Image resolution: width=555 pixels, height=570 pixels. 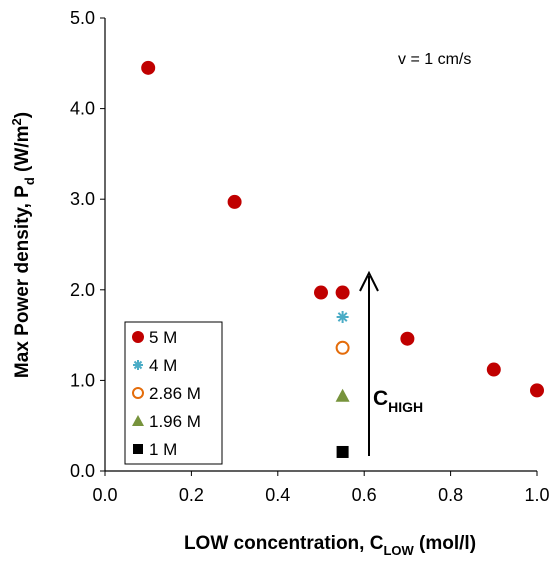 What do you see at coordinates (445, 543) in the screenshot?
I see `x-title-part: (mol/l)` at bounding box center [445, 543].